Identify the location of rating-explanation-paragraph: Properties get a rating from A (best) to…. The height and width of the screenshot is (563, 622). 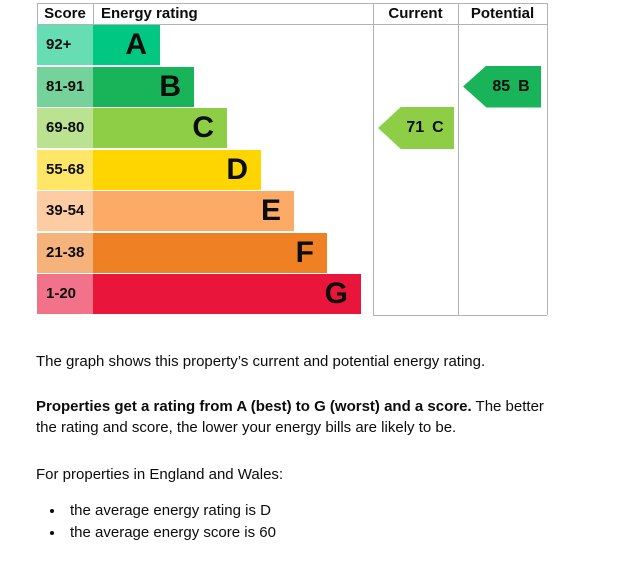
(294, 417).